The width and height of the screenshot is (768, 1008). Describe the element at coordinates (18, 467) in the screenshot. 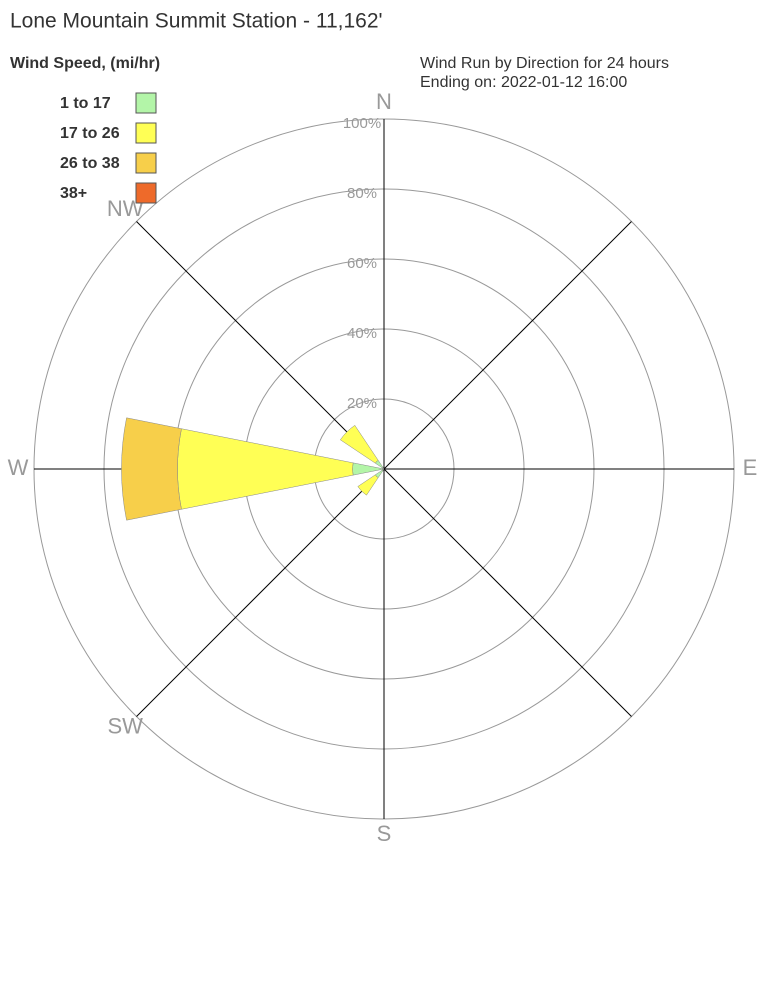

I see `direction-label: W` at that location.